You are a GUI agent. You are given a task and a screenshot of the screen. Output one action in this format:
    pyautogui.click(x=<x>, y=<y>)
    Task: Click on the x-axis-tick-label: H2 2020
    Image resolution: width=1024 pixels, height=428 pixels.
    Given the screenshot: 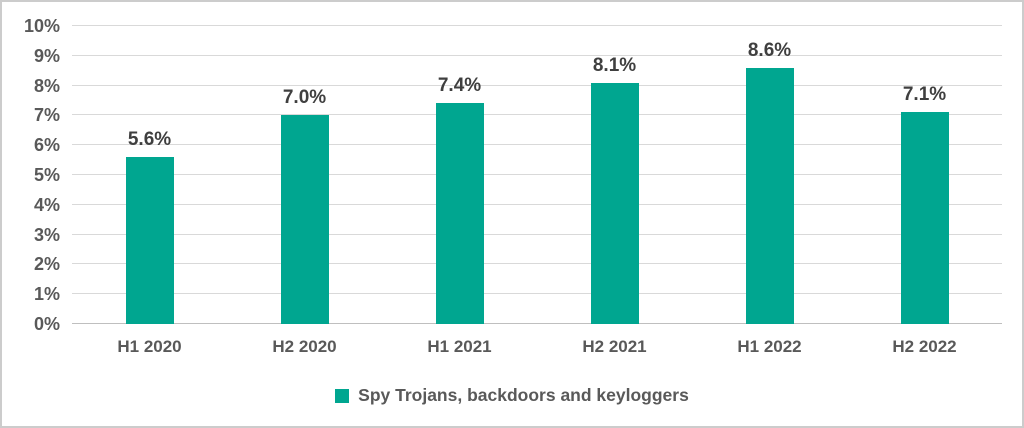 What is the action you would take?
    pyautogui.click(x=304, y=346)
    